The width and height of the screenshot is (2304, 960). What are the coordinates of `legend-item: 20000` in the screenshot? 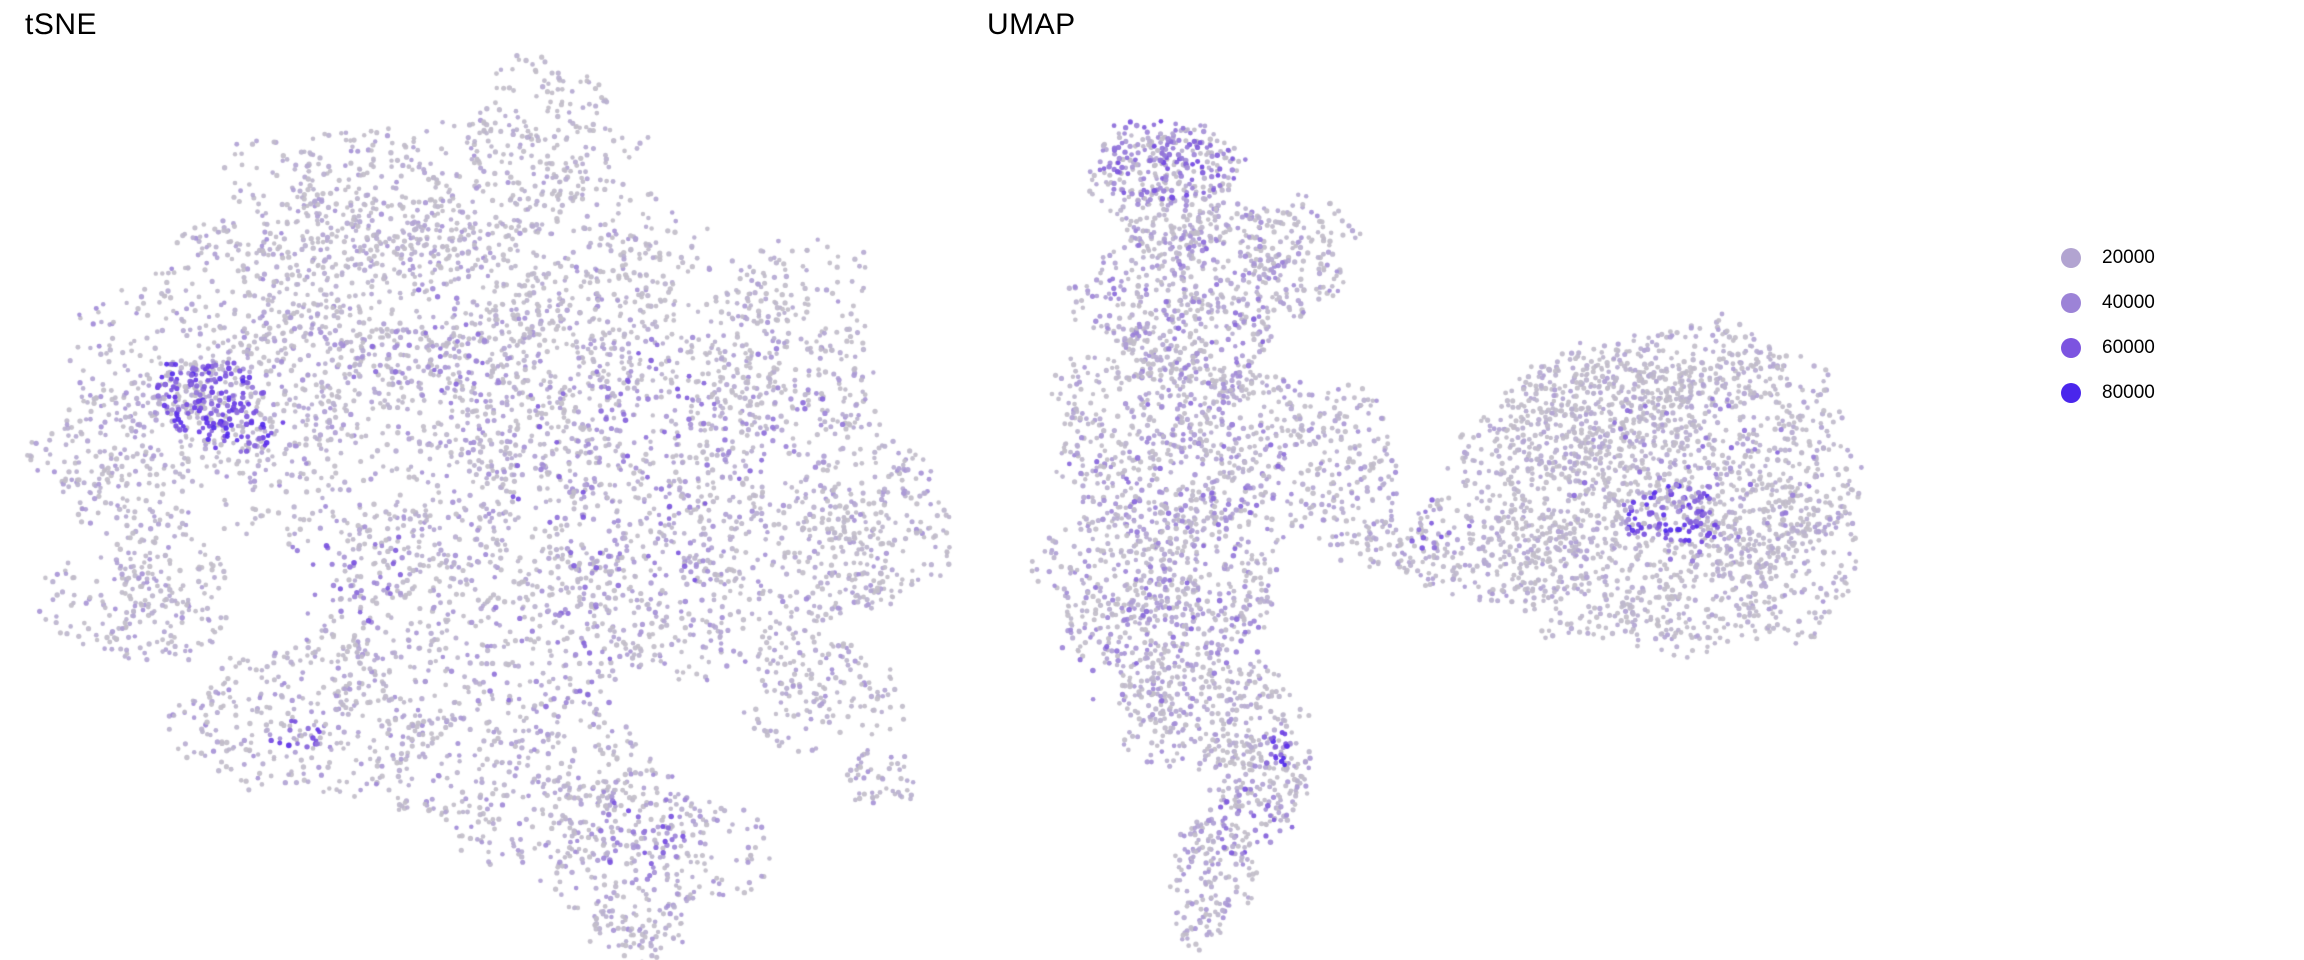 It's located at (2103, 257).